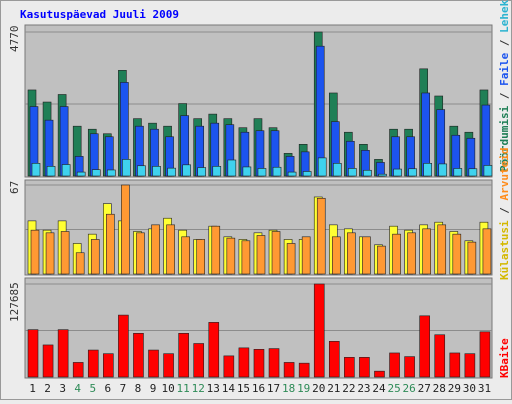 This screenshot has height=404, width=512. What do you see at coordinates (229, 388) in the screenshot?
I see `x-tick-label: 14` at bounding box center [229, 388].